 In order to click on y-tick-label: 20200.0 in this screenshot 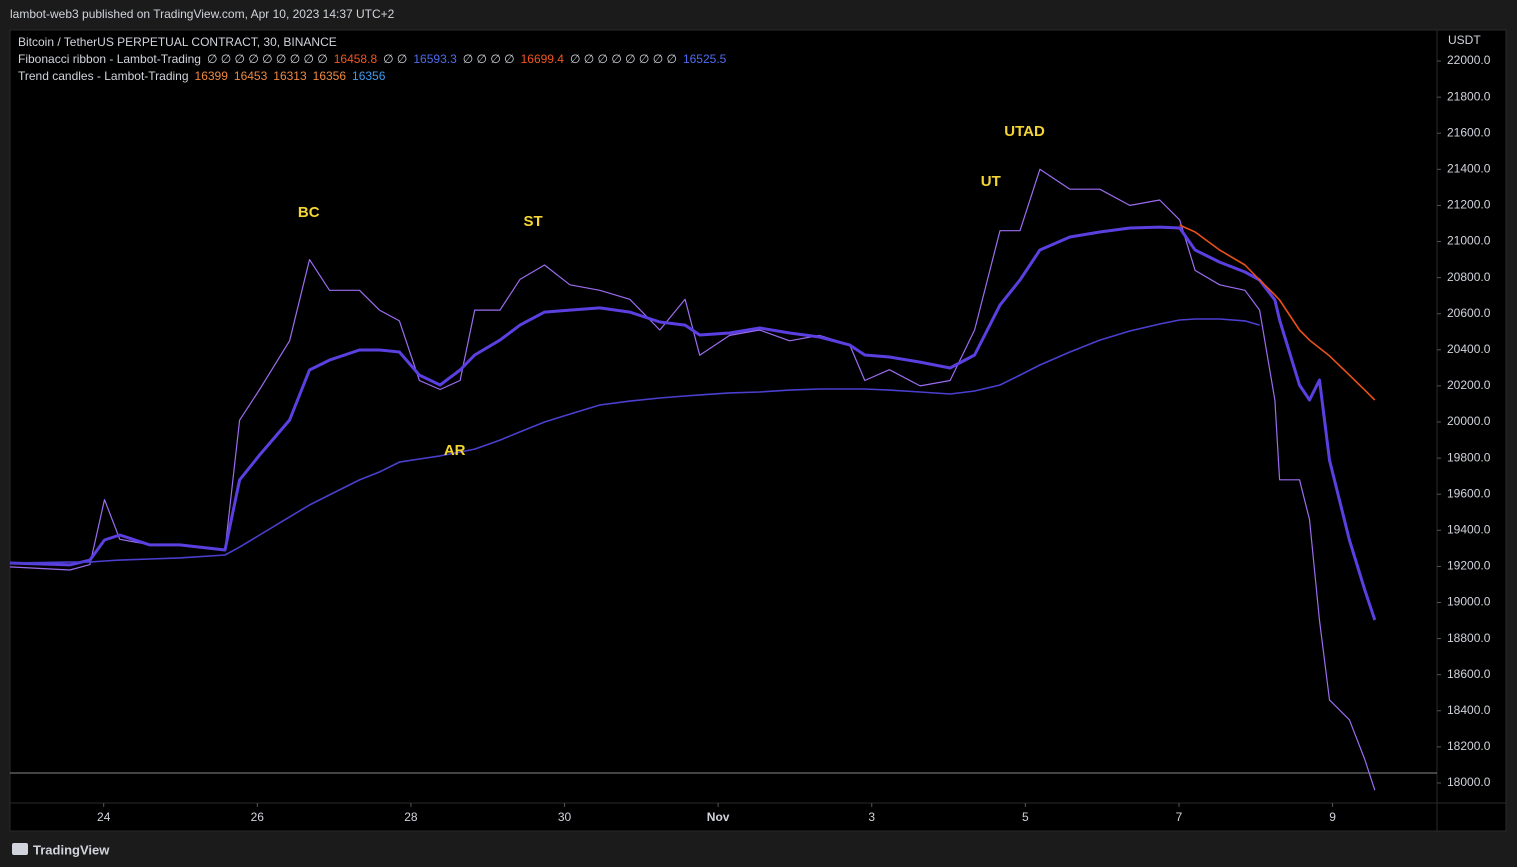, I will do `click(1469, 385)`.